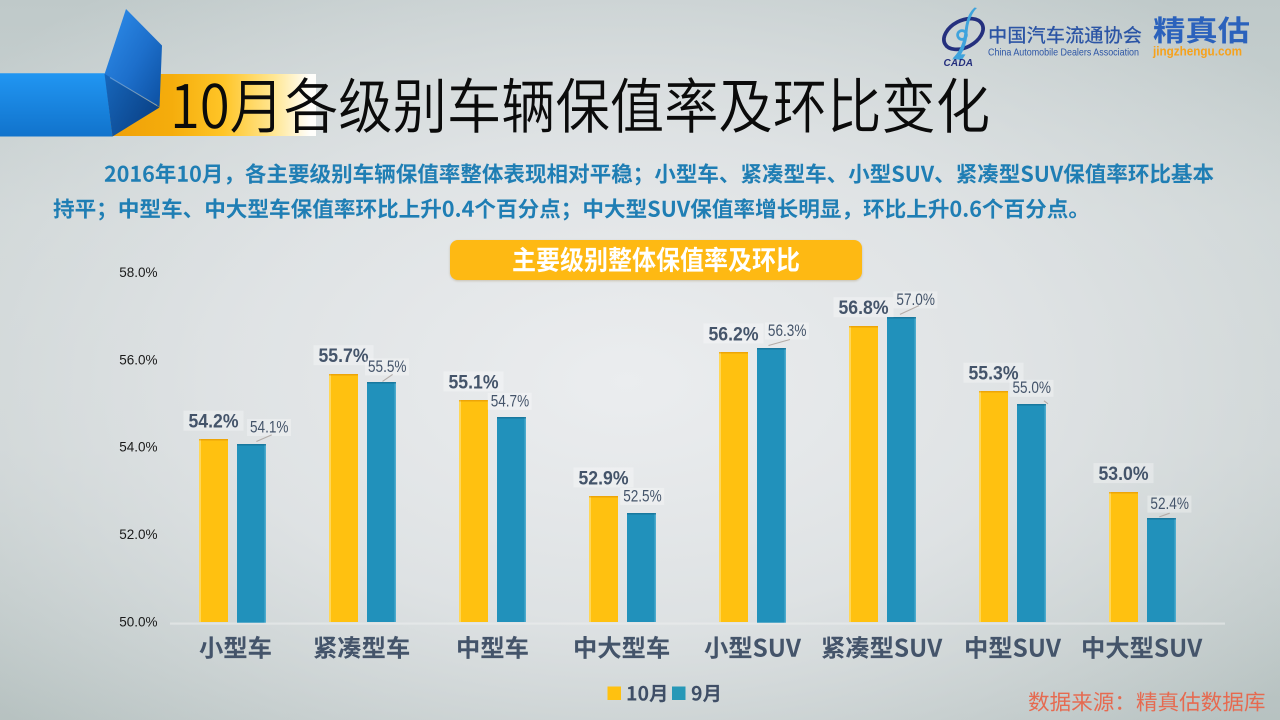 The width and height of the screenshot is (1280, 720). I want to click on svg-text: 54.0%, so click(138, 447).